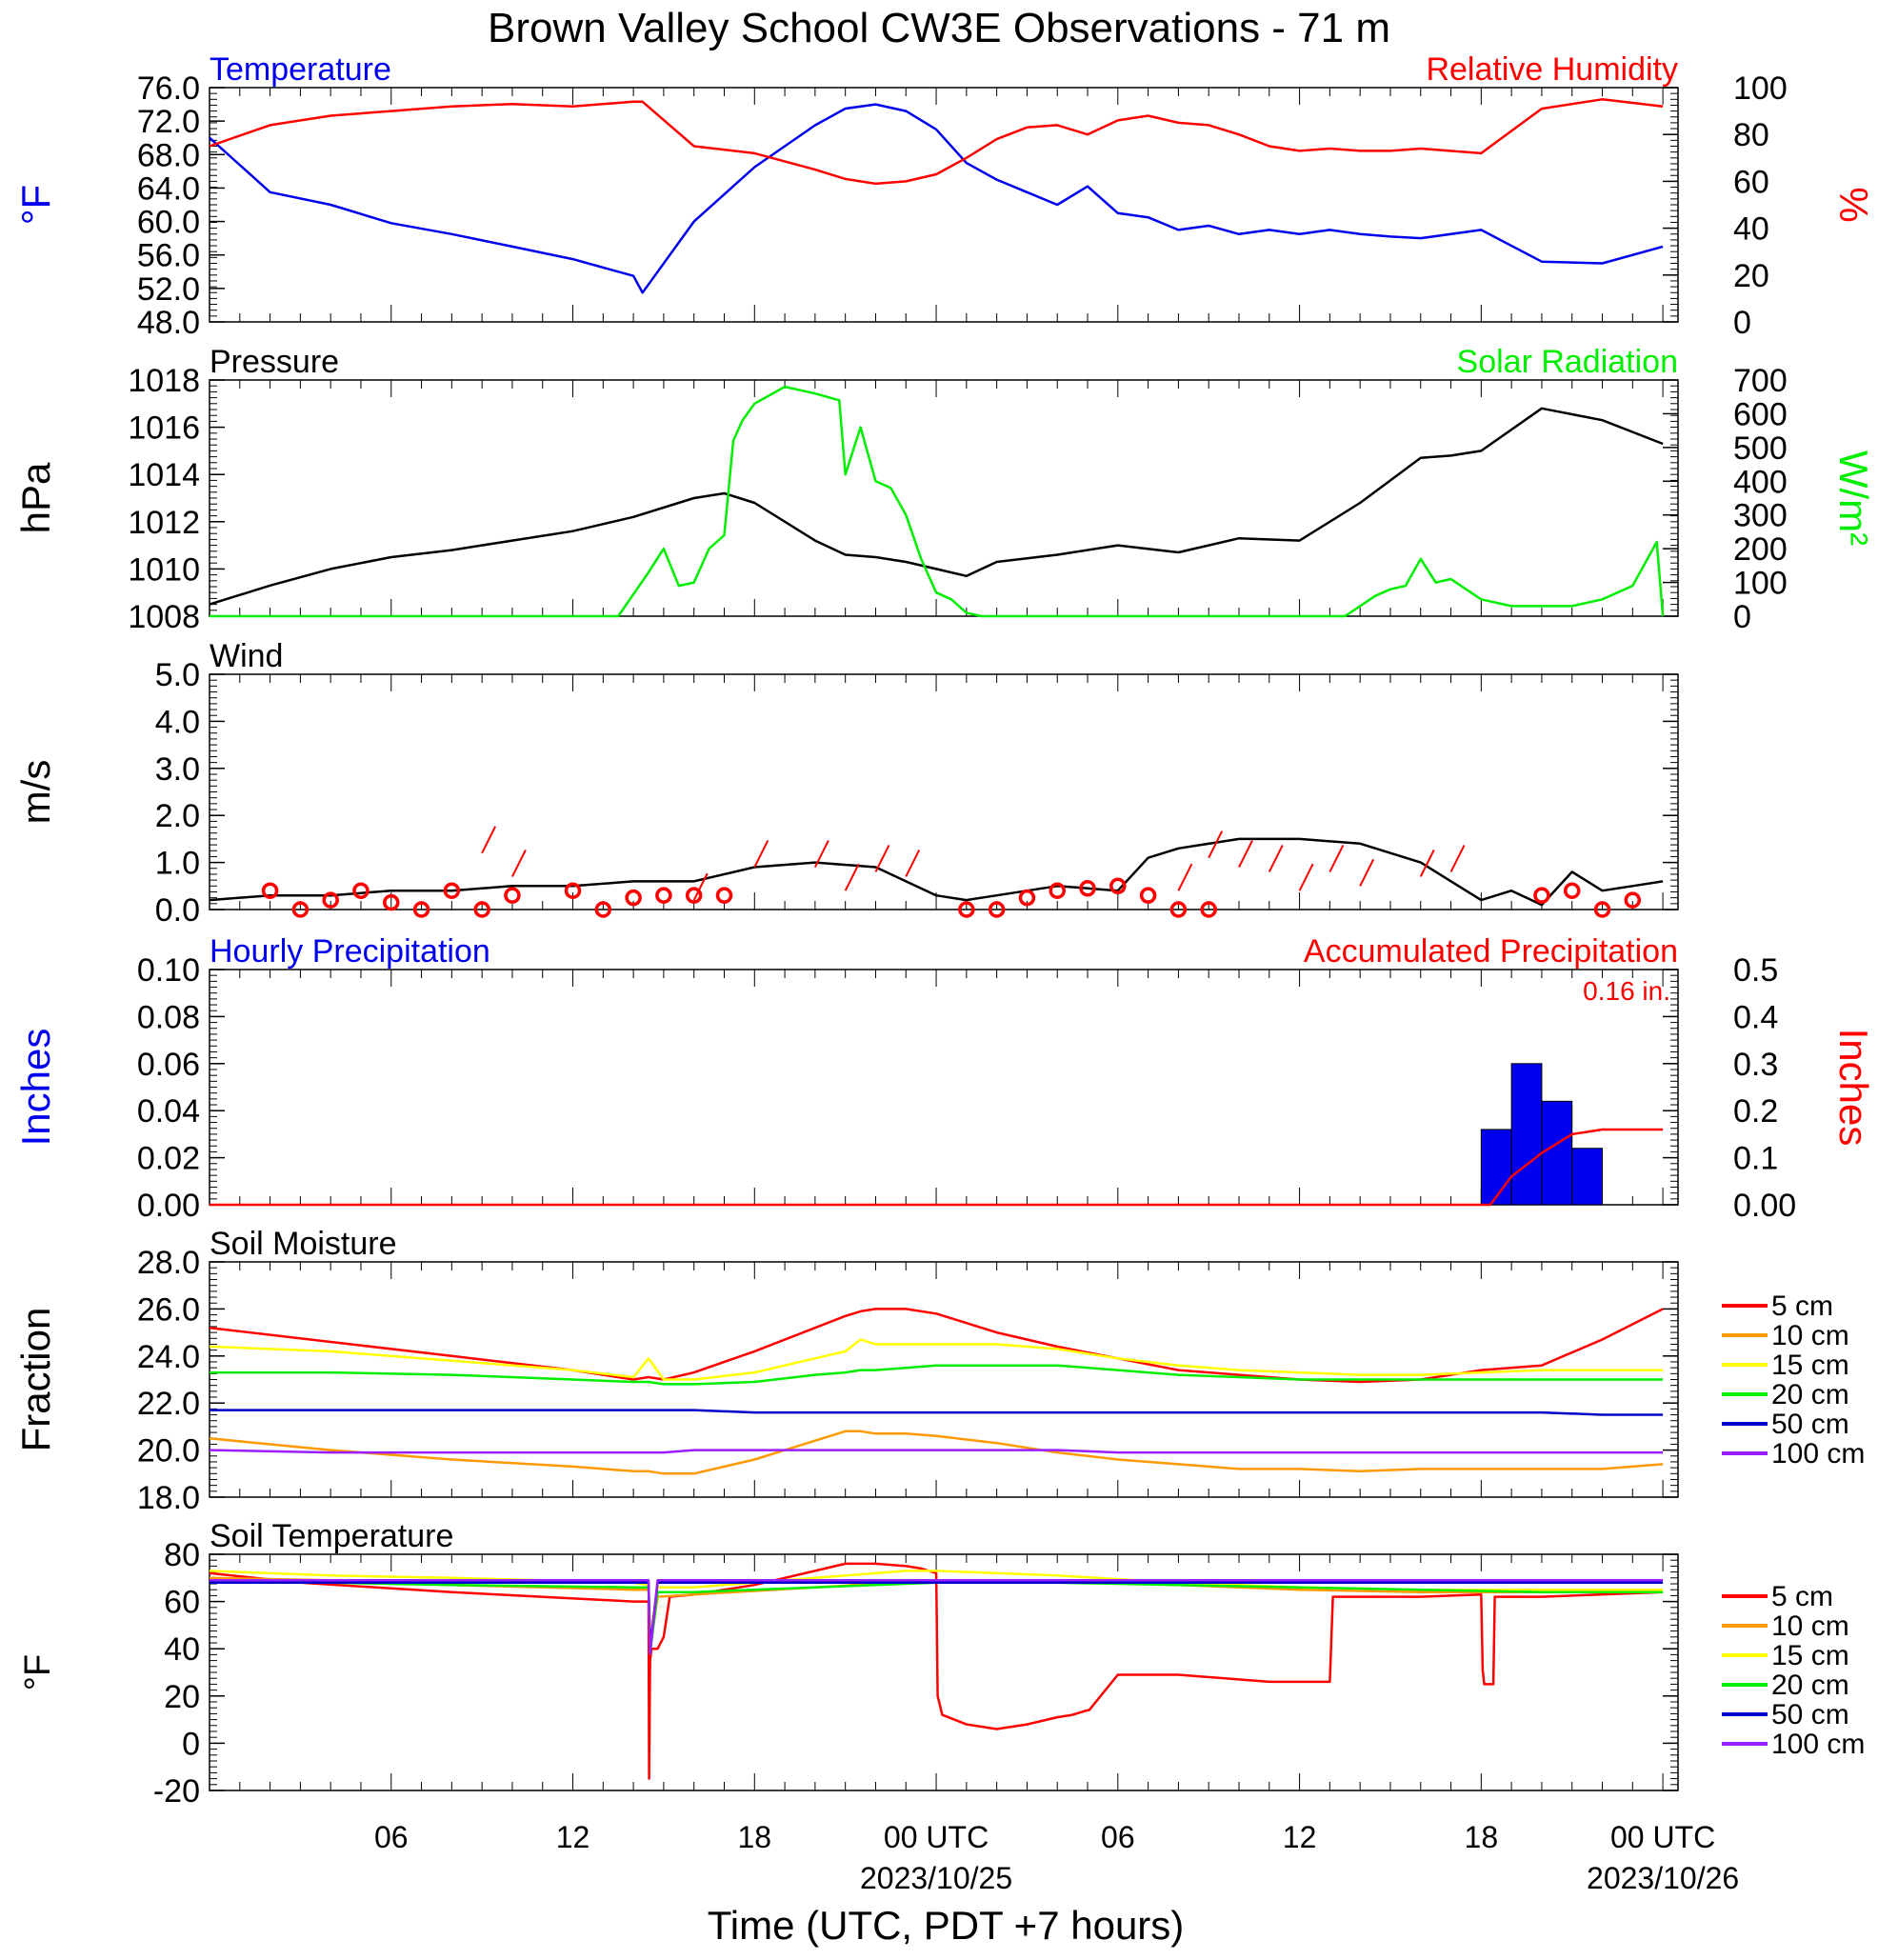 The image size is (1878, 1960). What do you see at coordinates (164, 381) in the screenshot?
I see `y-tick-label: 1018` at bounding box center [164, 381].